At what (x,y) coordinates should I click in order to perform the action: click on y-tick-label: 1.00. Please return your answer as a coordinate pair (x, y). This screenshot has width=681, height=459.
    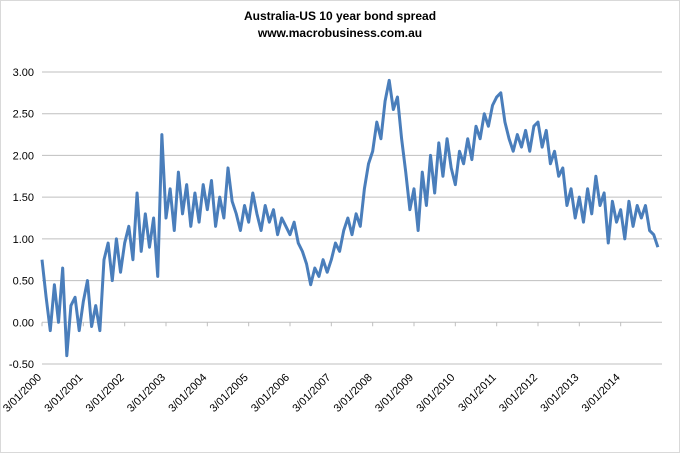
    Looking at the image, I should click on (23, 240).